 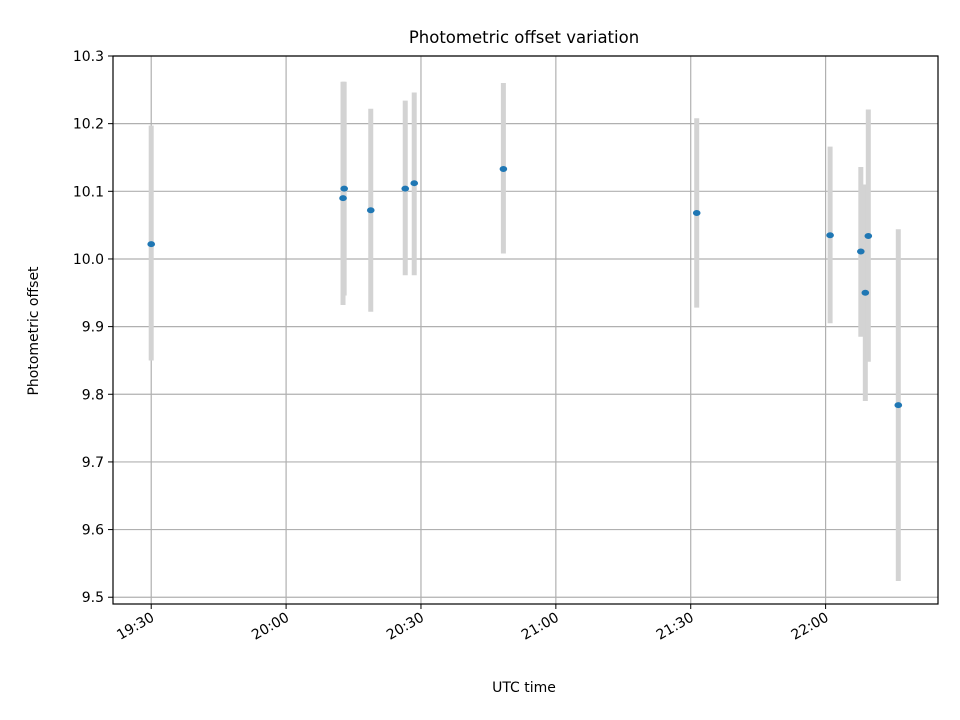 What do you see at coordinates (93, 395) in the screenshot?
I see `y-tick-label: 9.8` at bounding box center [93, 395].